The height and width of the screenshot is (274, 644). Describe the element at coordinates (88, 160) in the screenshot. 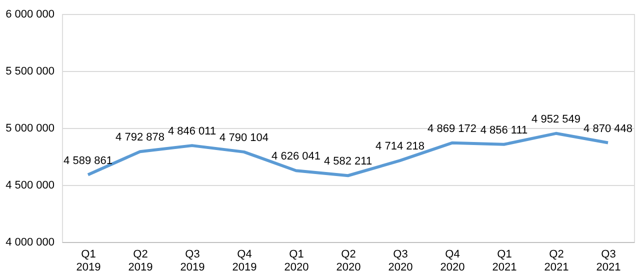

I see `data-label: 4 589 861` at that location.